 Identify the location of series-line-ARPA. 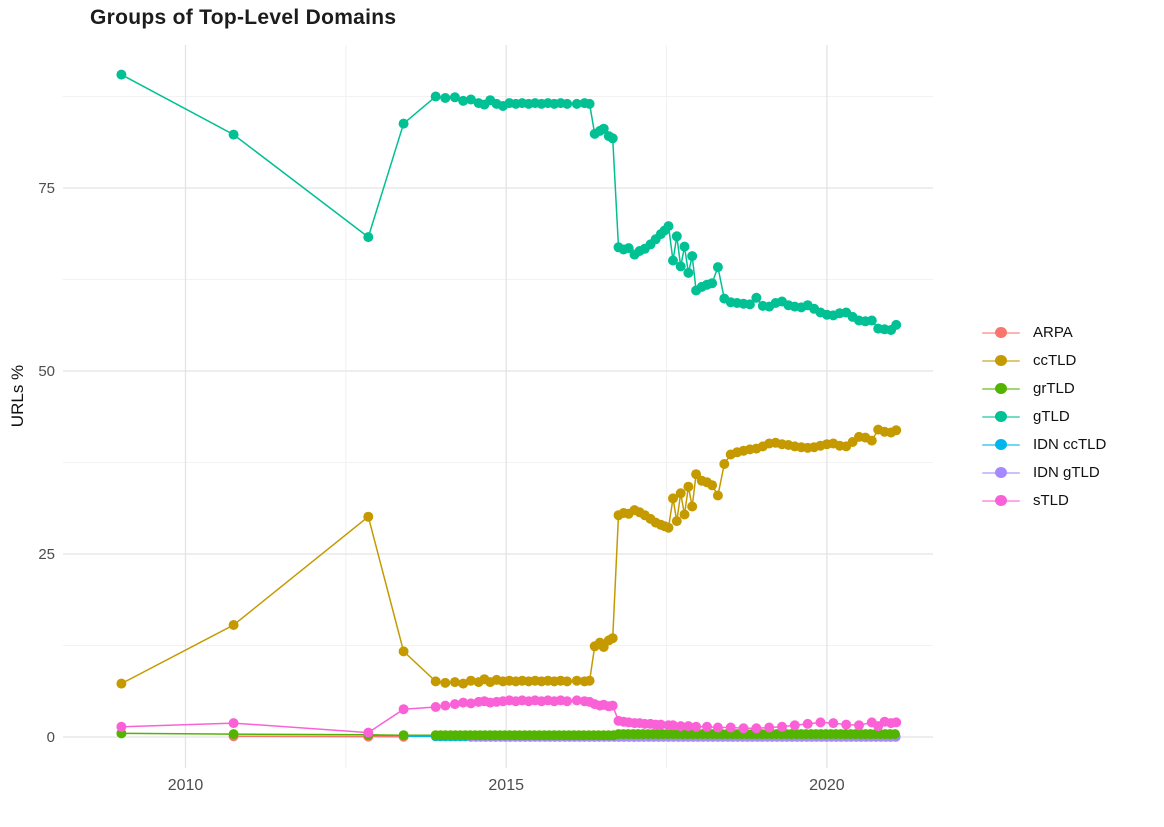
(318, 736).